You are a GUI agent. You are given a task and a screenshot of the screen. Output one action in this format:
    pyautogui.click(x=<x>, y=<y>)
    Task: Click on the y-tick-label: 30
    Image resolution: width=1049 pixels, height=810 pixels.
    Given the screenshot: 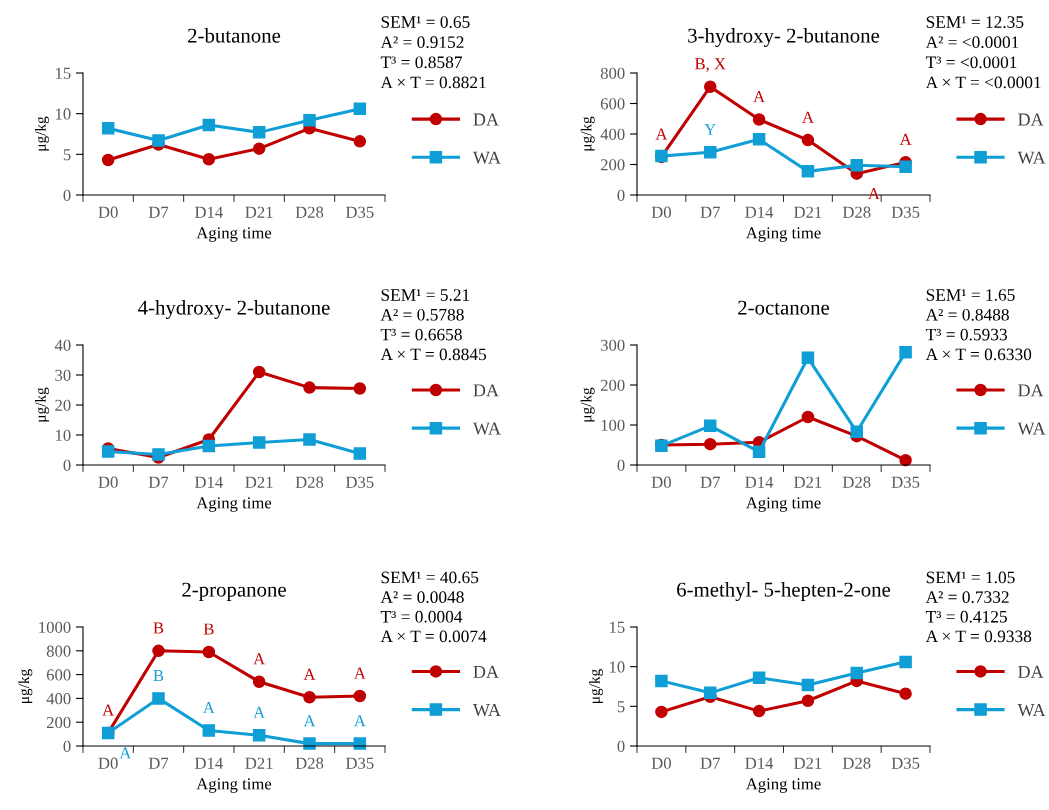 What is the action you would take?
    pyautogui.click(x=63, y=375)
    